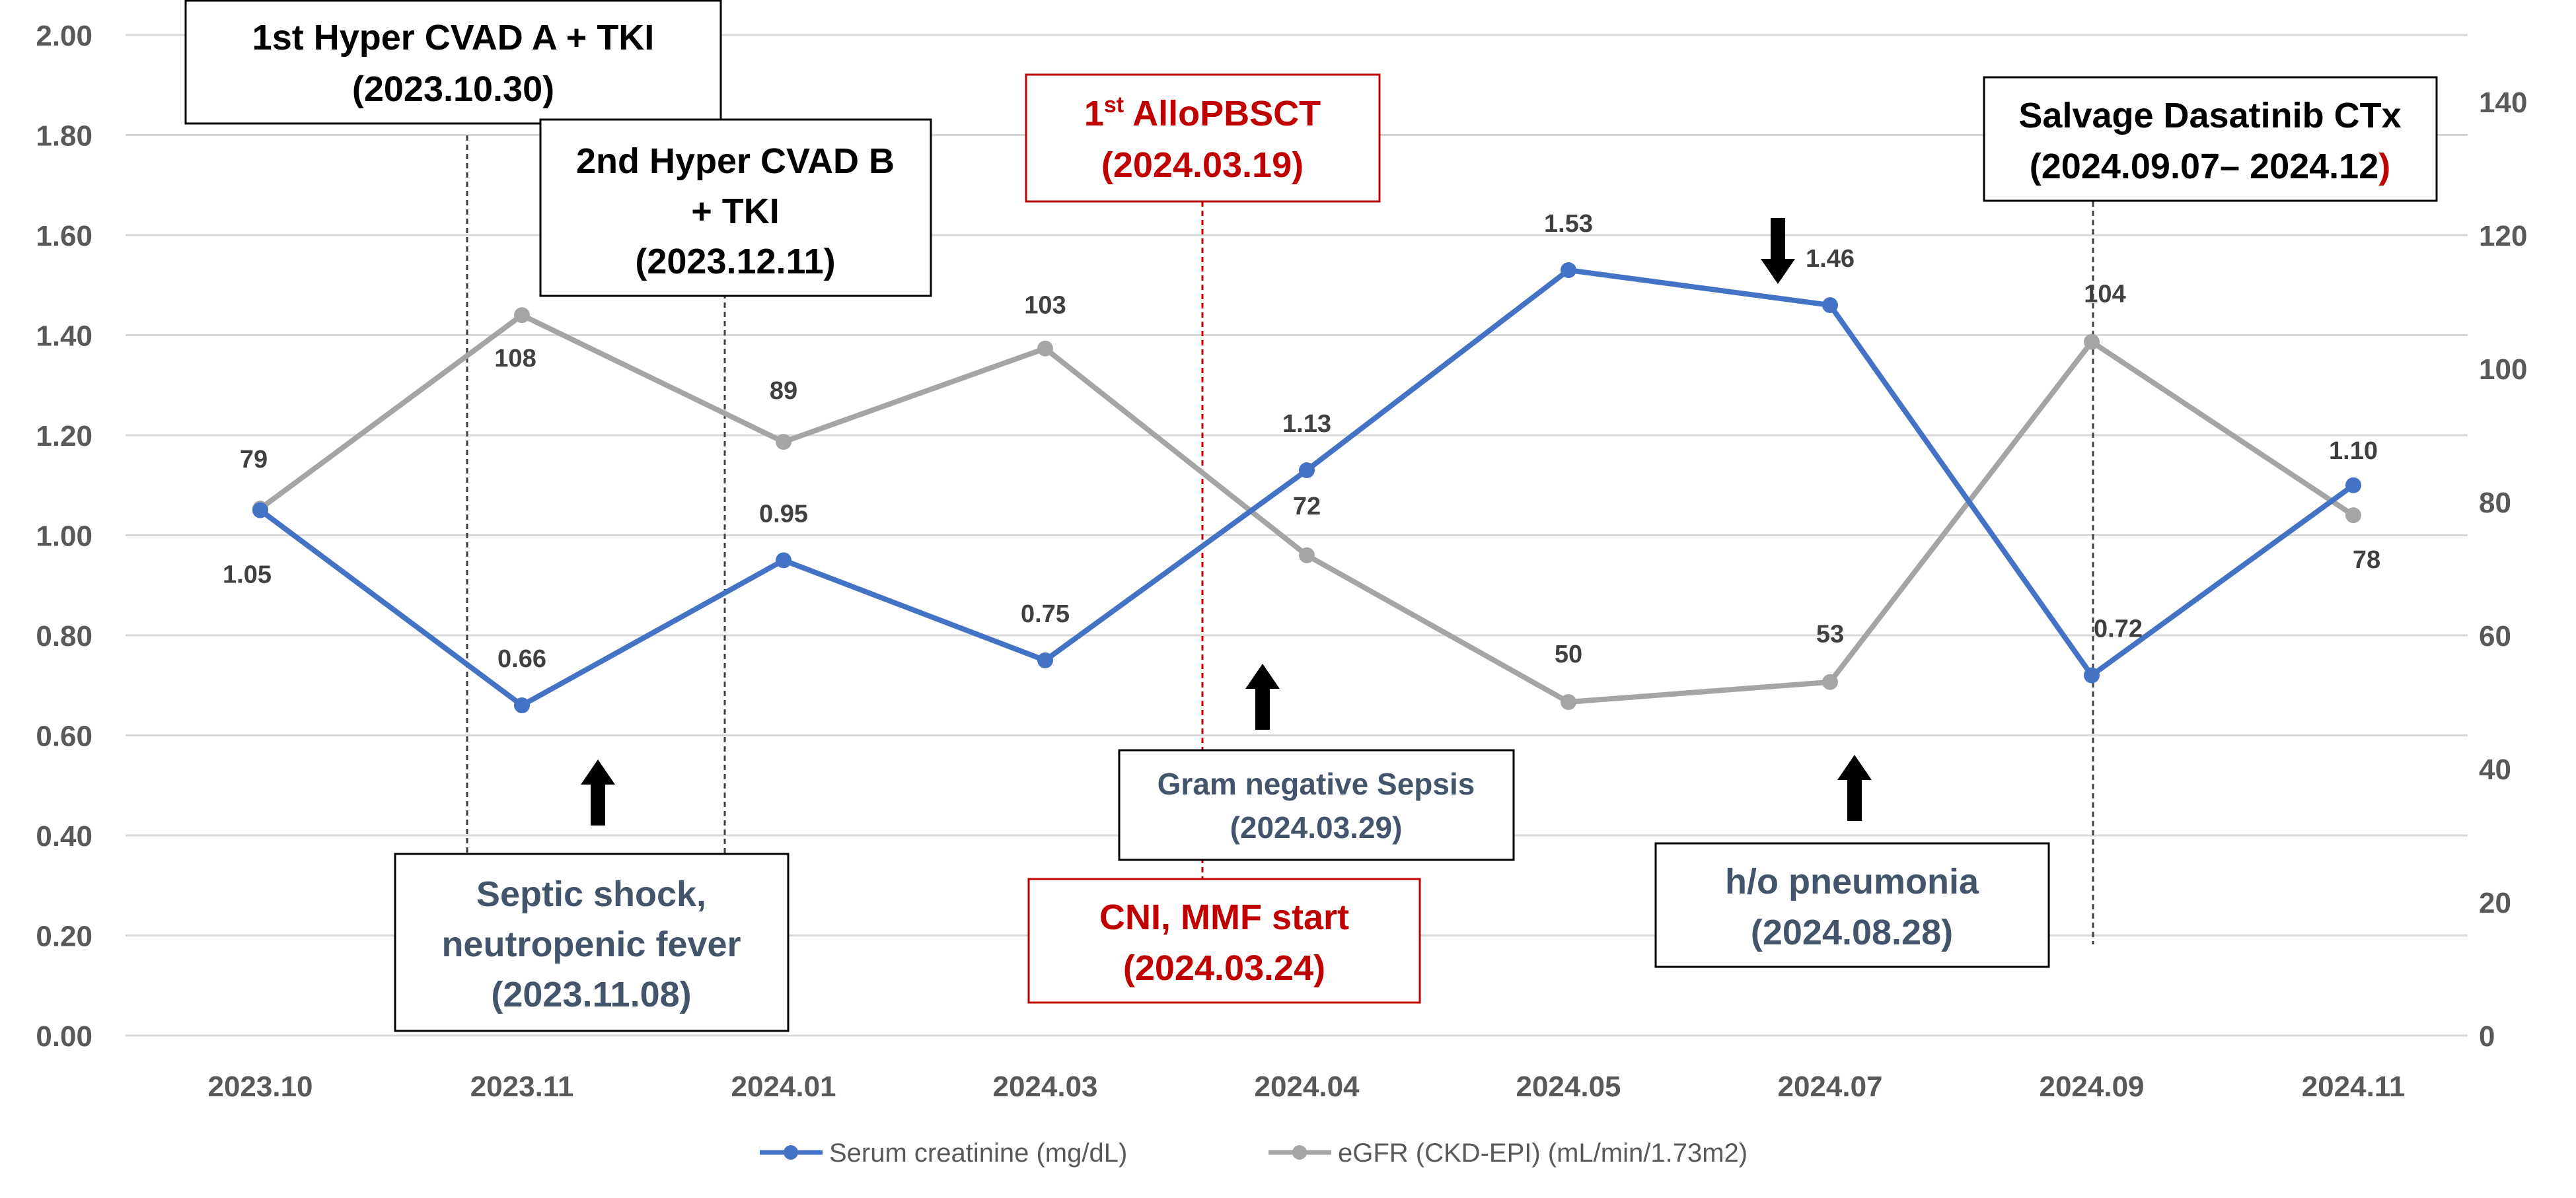 Image resolution: width=2576 pixels, height=1198 pixels. What do you see at coordinates (515, 358) in the screenshot?
I see `egfr-data-label: 108` at bounding box center [515, 358].